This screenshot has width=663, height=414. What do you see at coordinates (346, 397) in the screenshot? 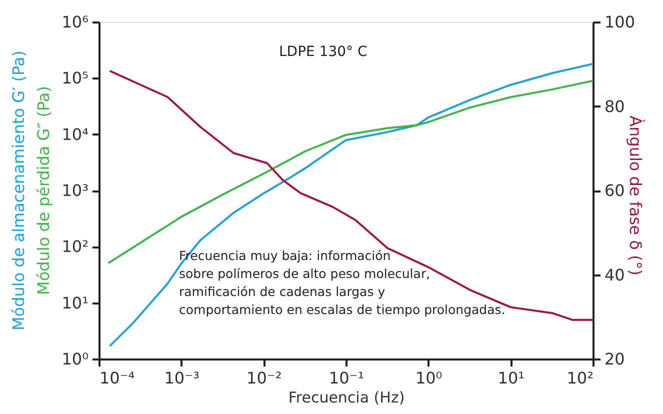
I see `x-axis-title: Frecuencia (Hz)` at bounding box center [346, 397].